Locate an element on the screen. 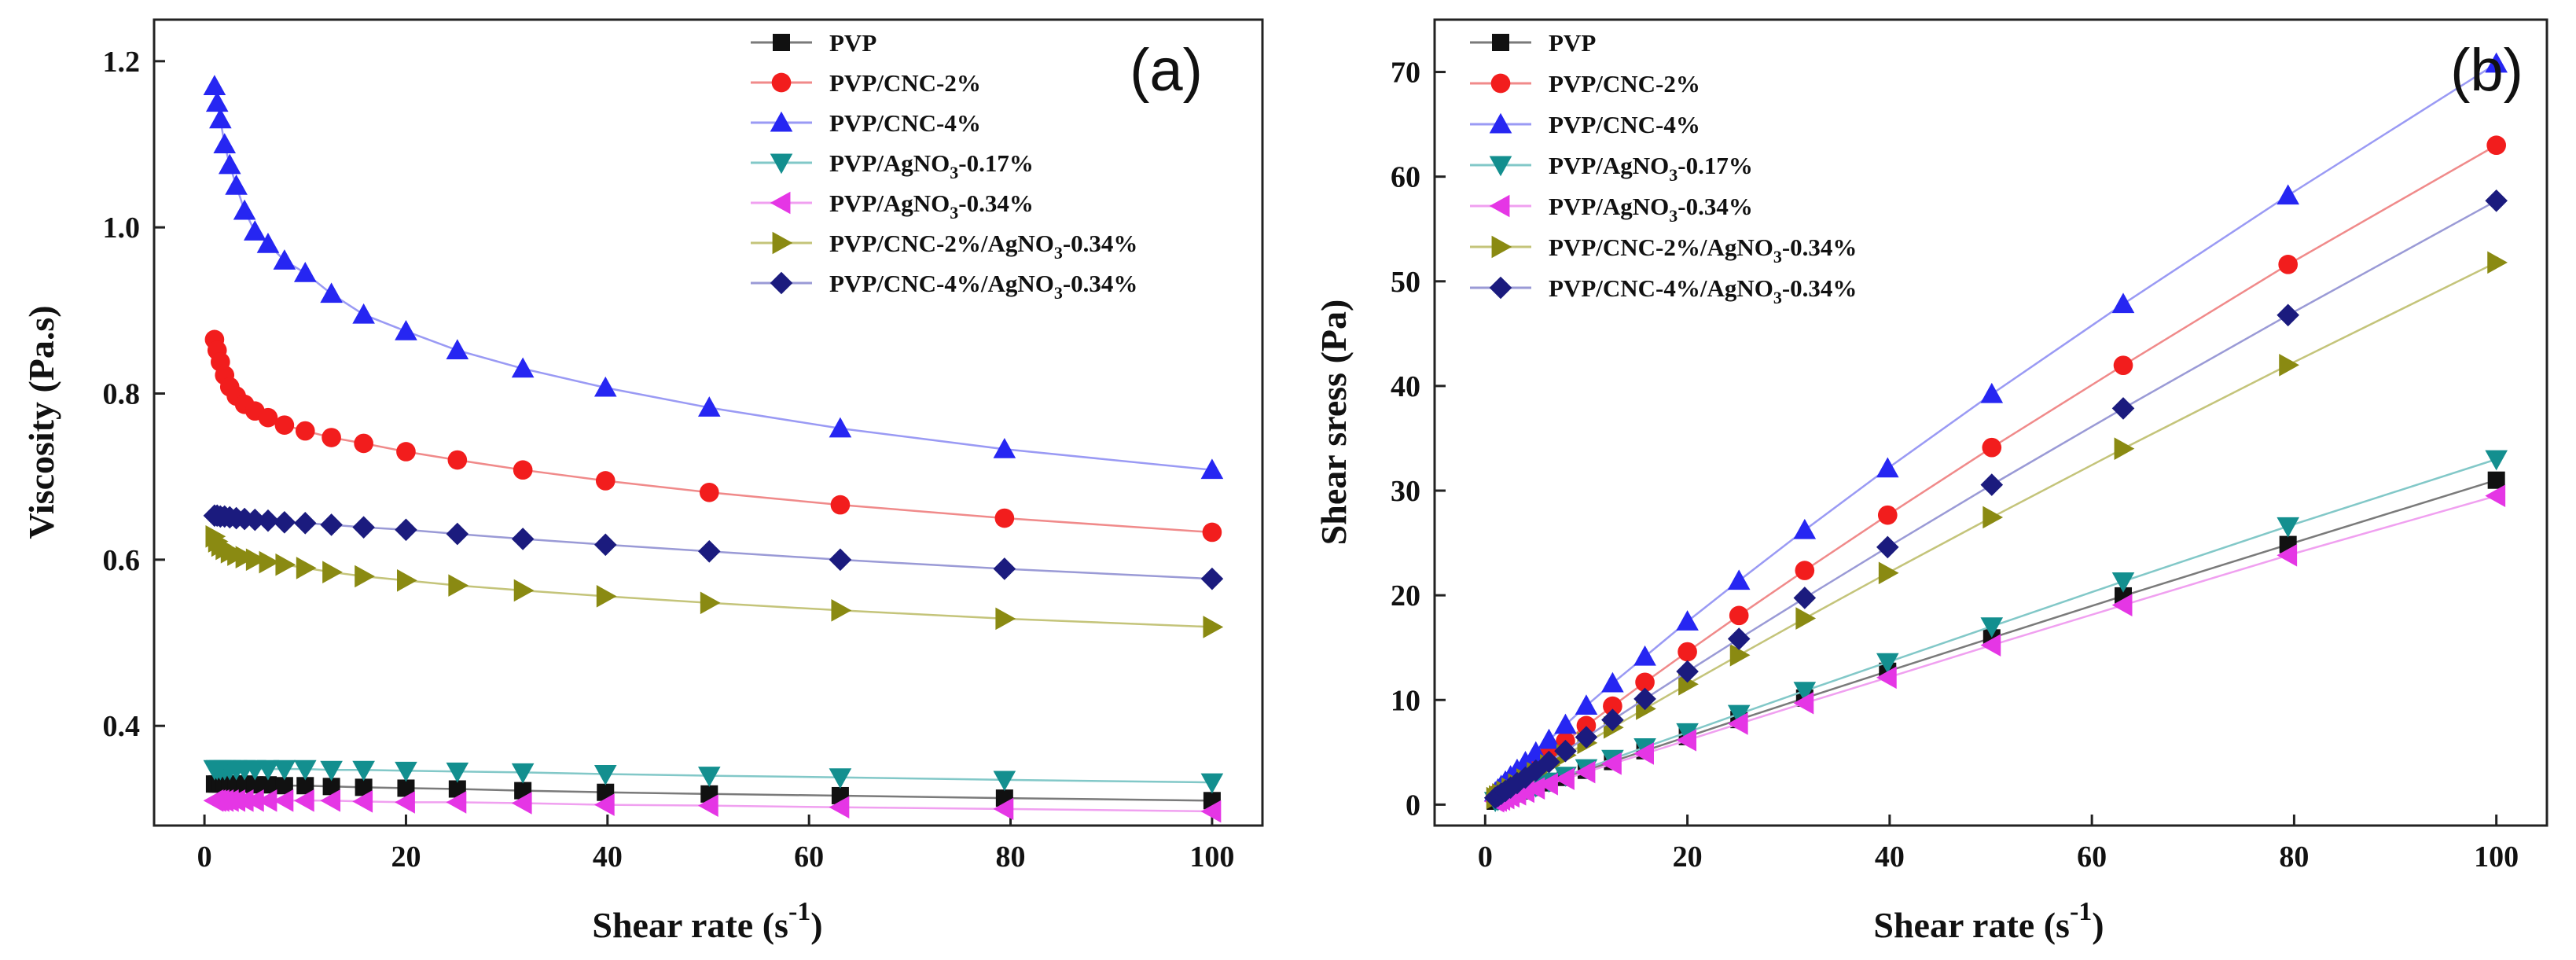 This screenshot has height=960, width=2576. panel-b-x-axis-label-sup: -1 is located at coordinates (2081, 911).